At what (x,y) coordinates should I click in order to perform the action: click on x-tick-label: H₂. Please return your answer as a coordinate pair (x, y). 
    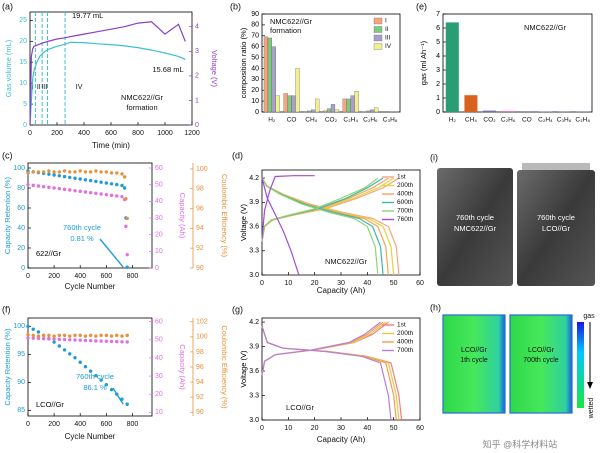
    Looking at the image, I should click on (272, 120).